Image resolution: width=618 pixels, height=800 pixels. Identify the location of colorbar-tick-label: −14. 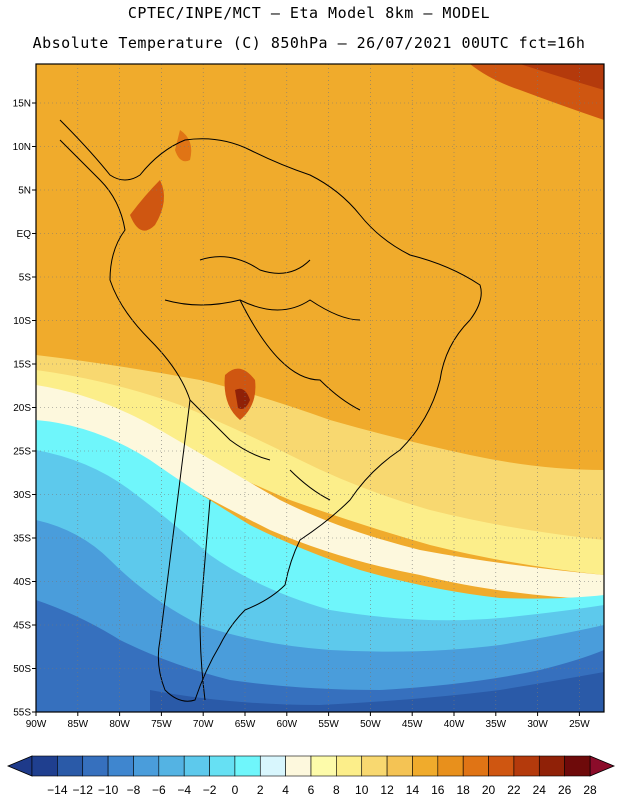
(57, 790).